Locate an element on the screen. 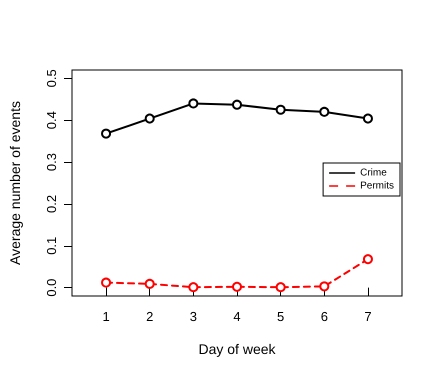 Image resolution: width=439 pixels, height=384 pixels. x-tick-label: 3 is located at coordinates (193, 316).